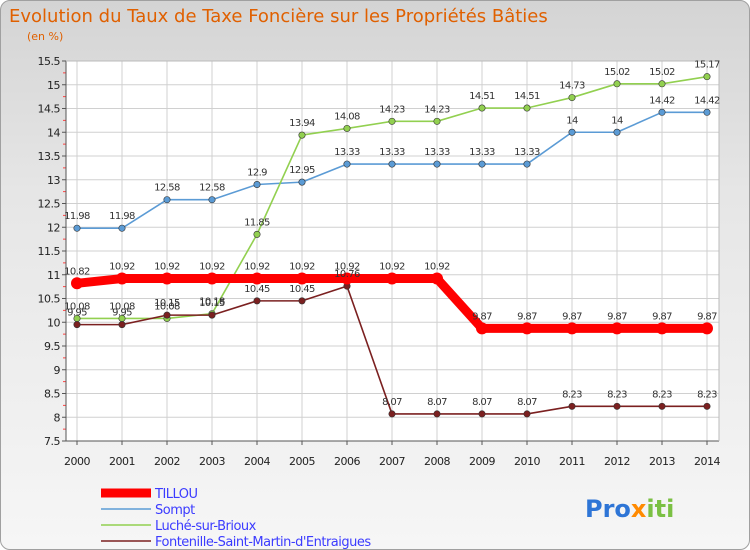 The height and width of the screenshot is (550, 750). Describe the element at coordinates (176, 494) in the screenshot. I see `legend-label-0: TILLOU` at that location.